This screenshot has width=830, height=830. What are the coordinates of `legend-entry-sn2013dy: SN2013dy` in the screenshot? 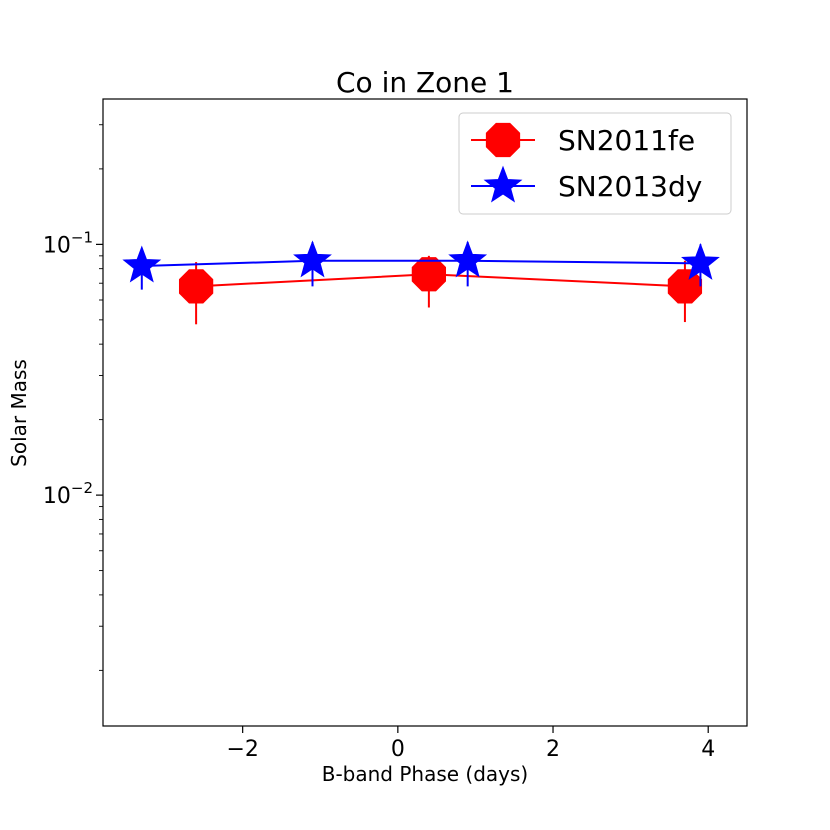 It's located at (586, 184).